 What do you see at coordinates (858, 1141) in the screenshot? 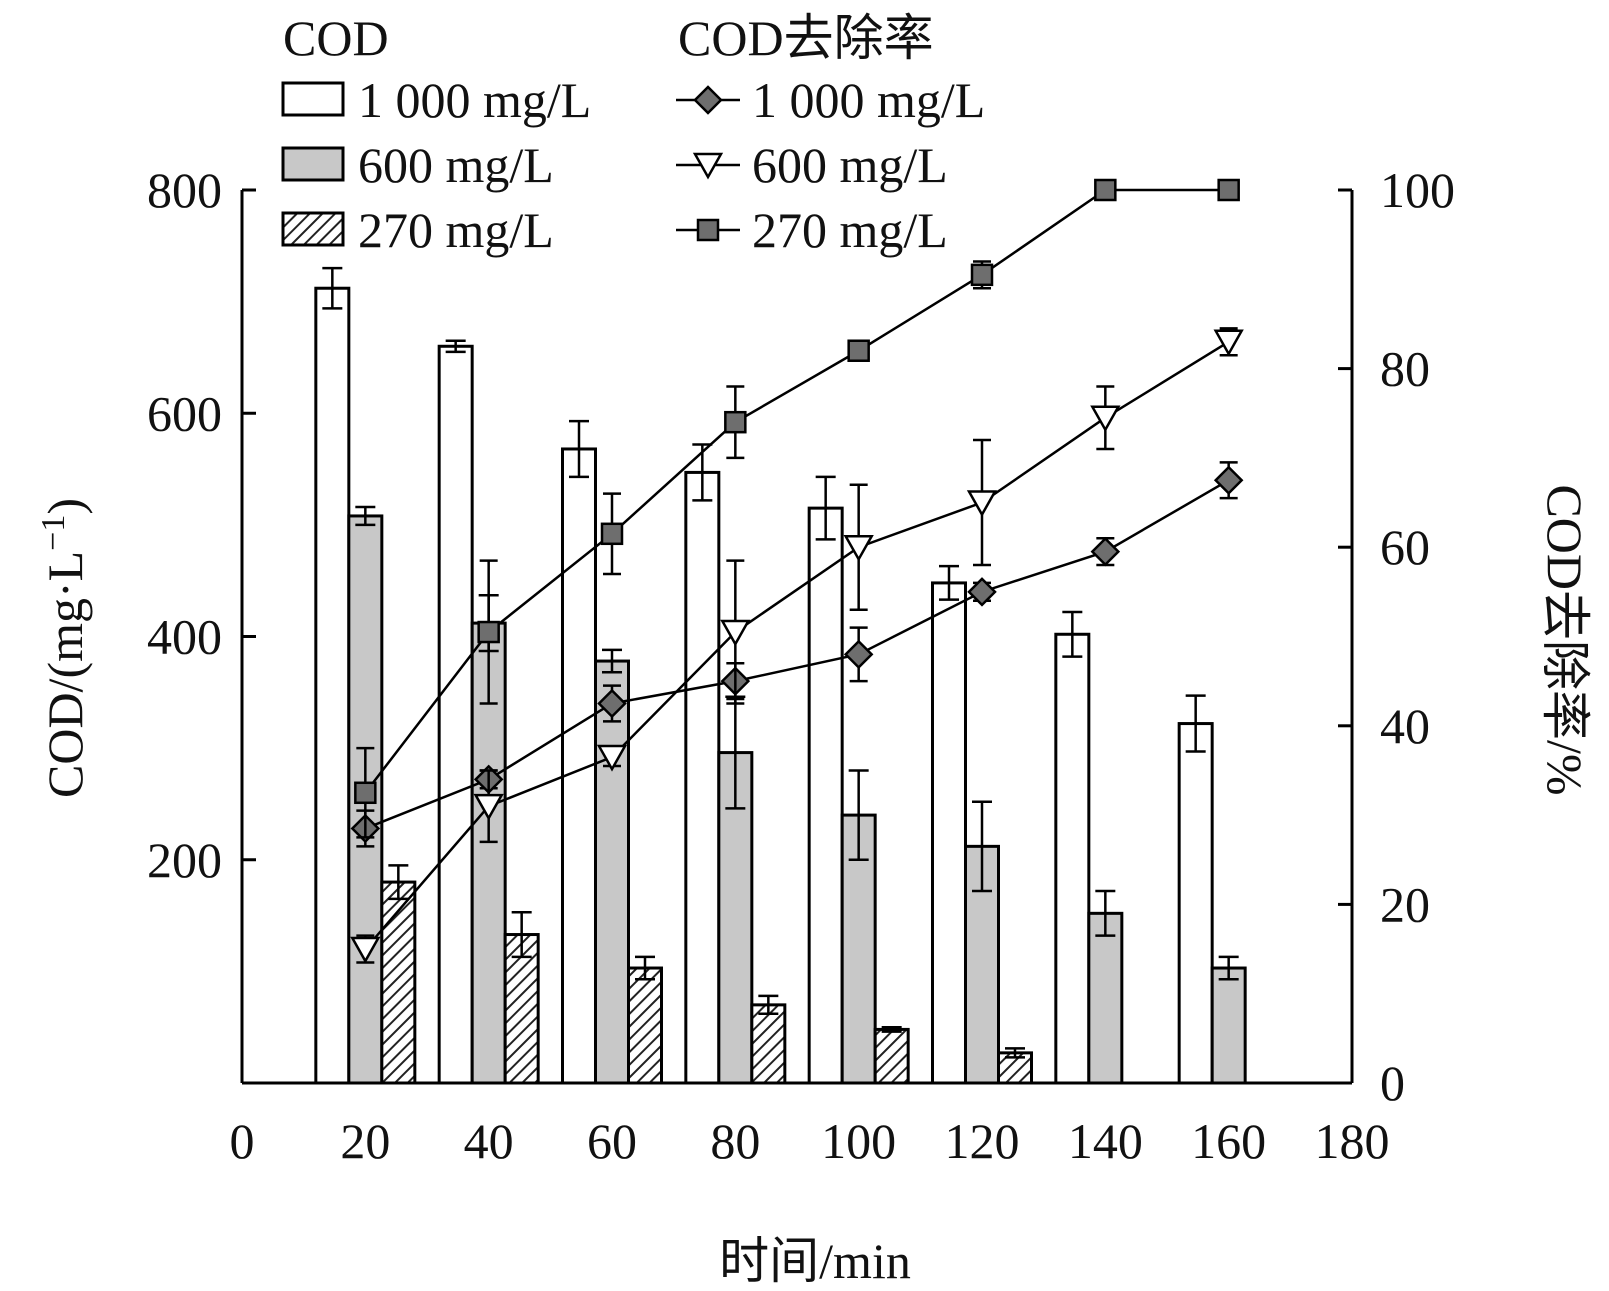
I see `x-tick-label: 100` at bounding box center [858, 1141].